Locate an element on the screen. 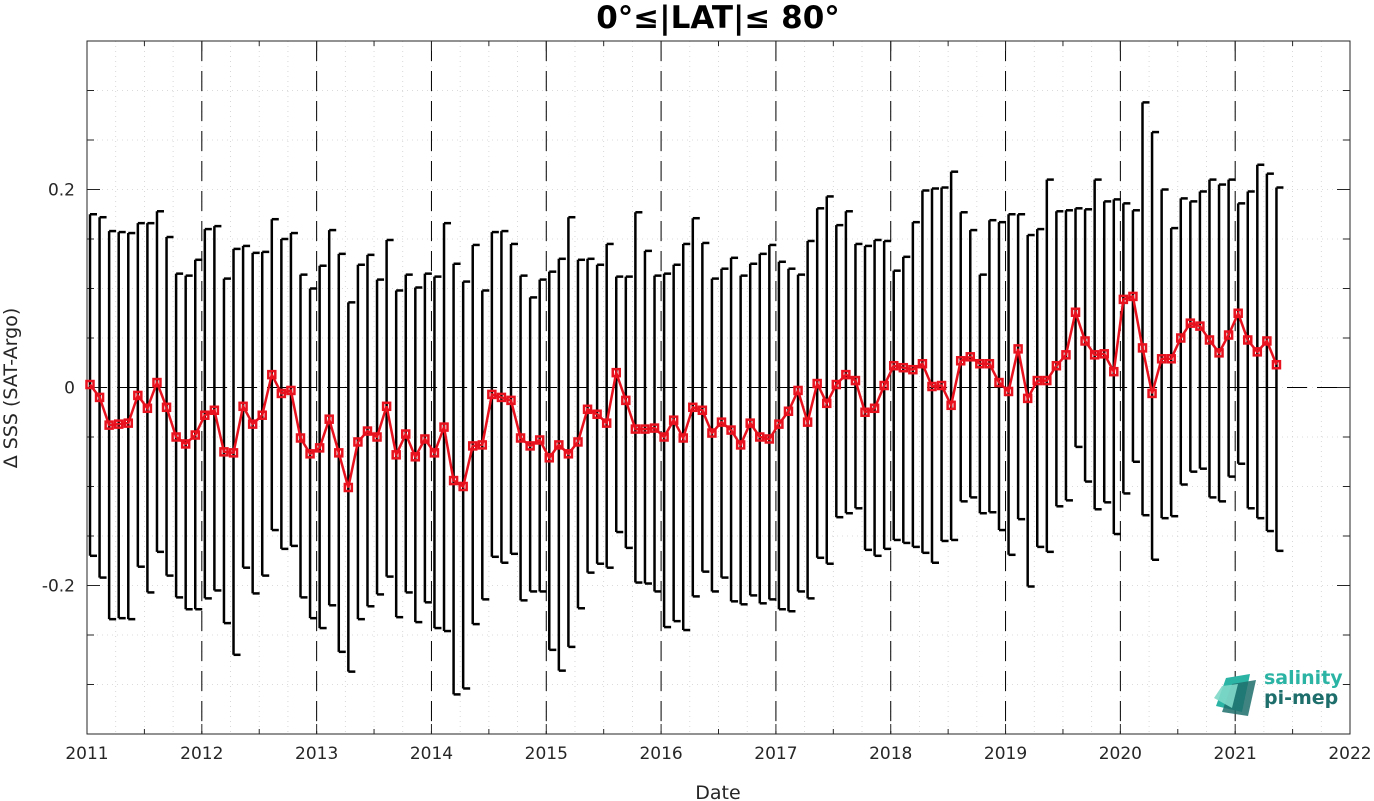 The width and height of the screenshot is (1374, 801). logo-line-pi-mep: pi-mep is located at coordinates (1301, 698).